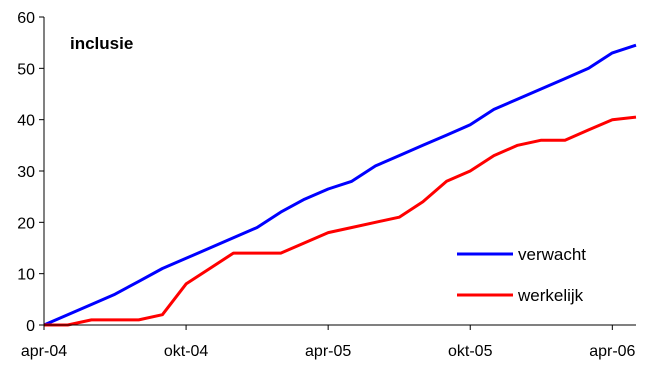  What do you see at coordinates (328, 342) in the screenshot?
I see `x-axis-ticks: apr-04 okt-04 apr-05 okt-05 apr-06` at bounding box center [328, 342].